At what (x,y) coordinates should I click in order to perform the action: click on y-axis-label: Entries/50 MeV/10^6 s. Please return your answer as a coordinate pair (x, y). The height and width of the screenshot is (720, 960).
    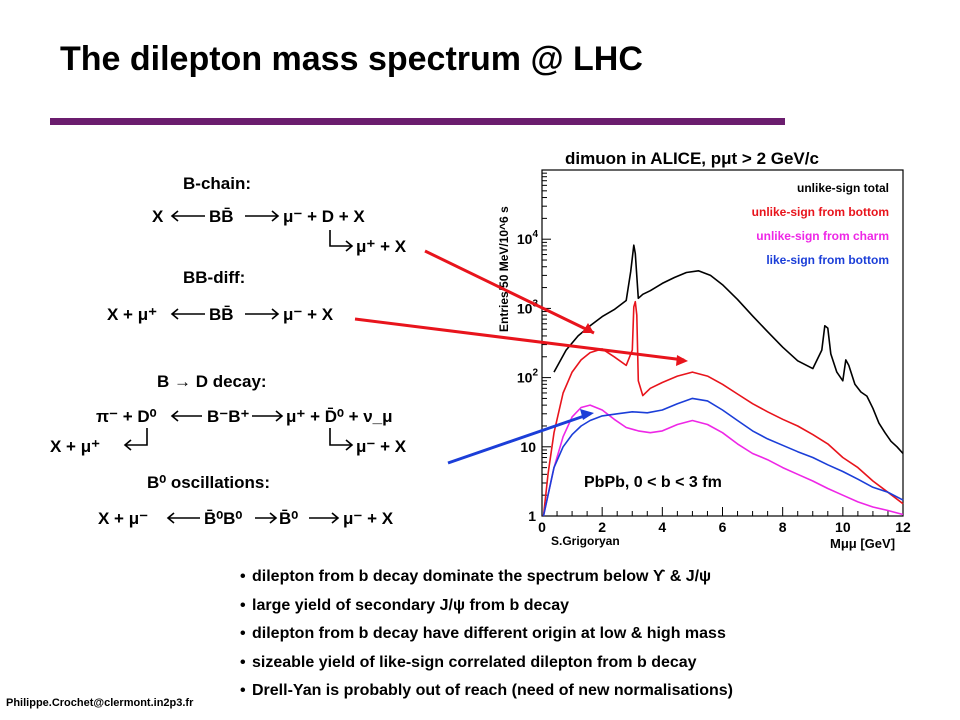
    Looking at the image, I should click on (504, 269).